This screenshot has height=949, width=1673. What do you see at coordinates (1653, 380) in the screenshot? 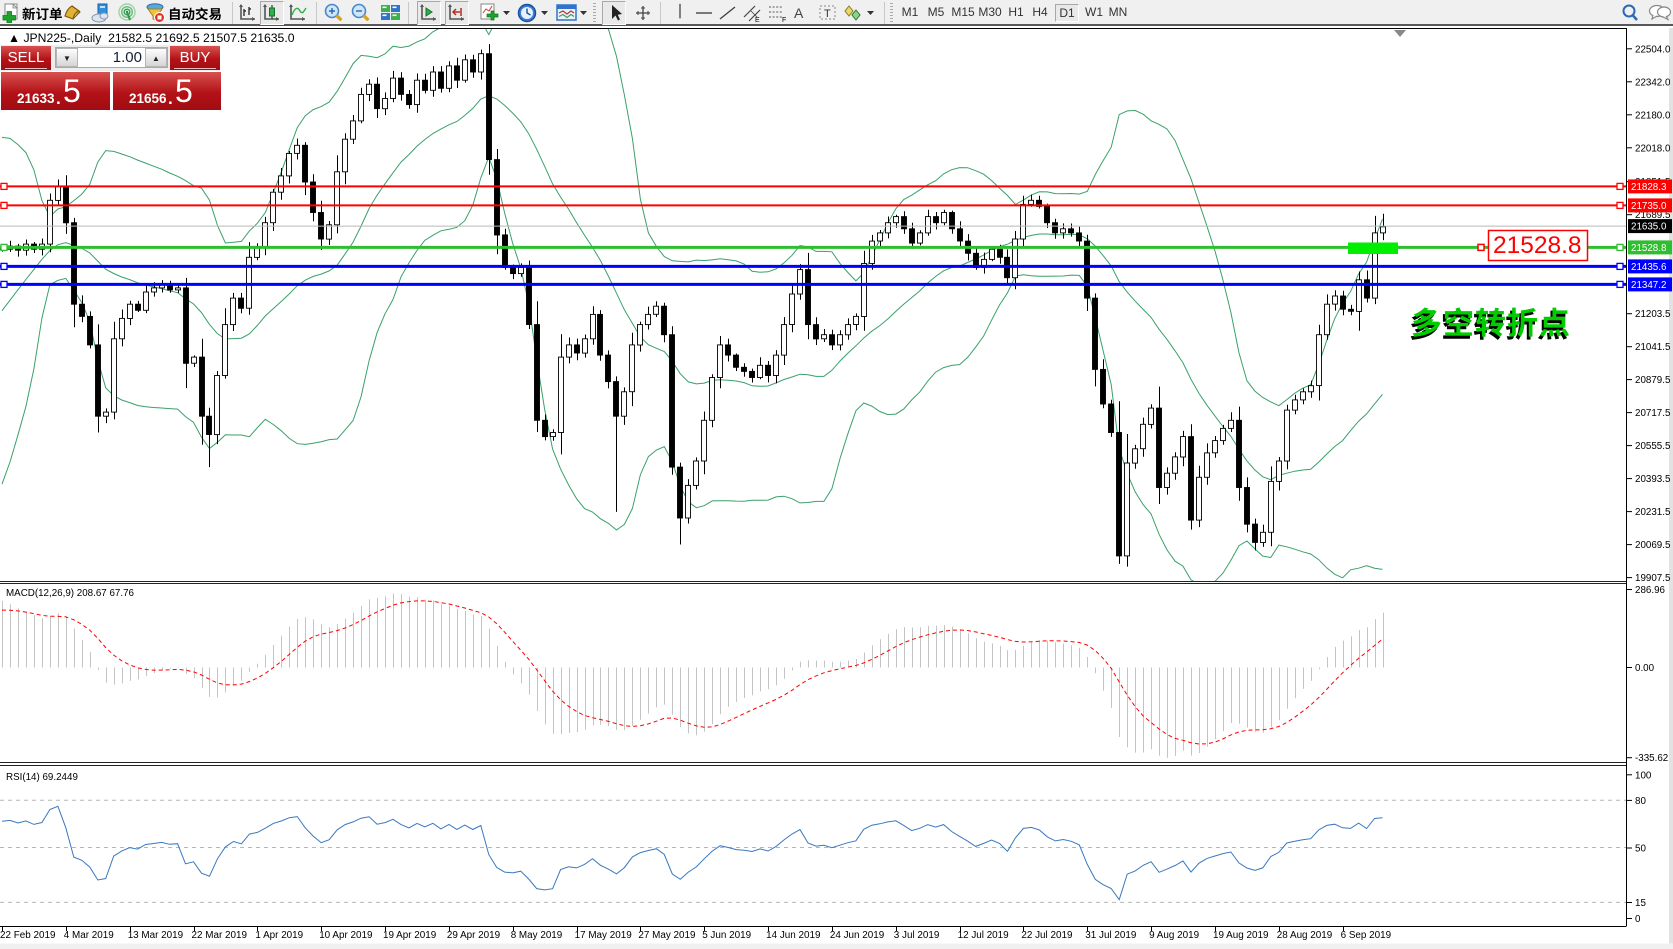
I see `svg-text: 20879.5` at bounding box center [1653, 380].